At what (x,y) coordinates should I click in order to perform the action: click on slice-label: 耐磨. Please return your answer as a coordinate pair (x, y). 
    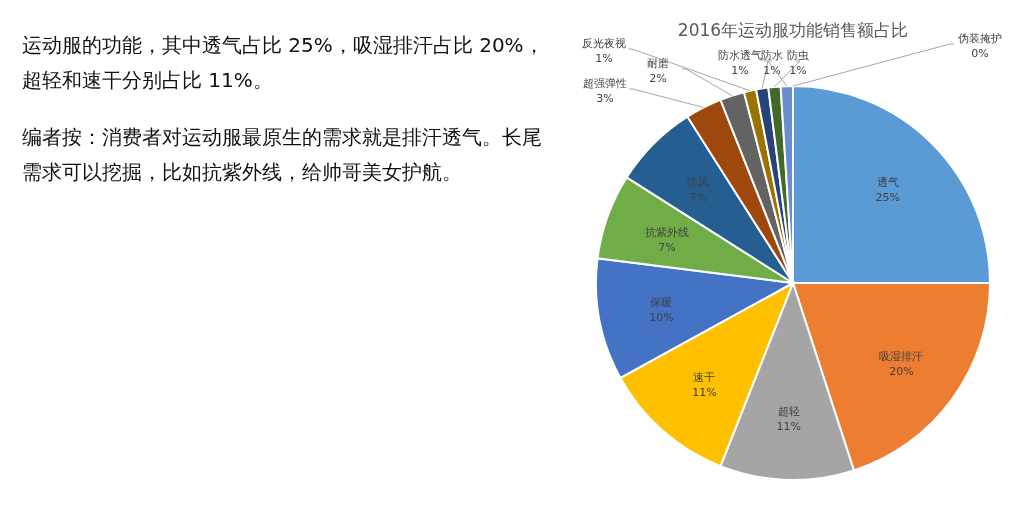
    Looking at the image, I should click on (658, 63).